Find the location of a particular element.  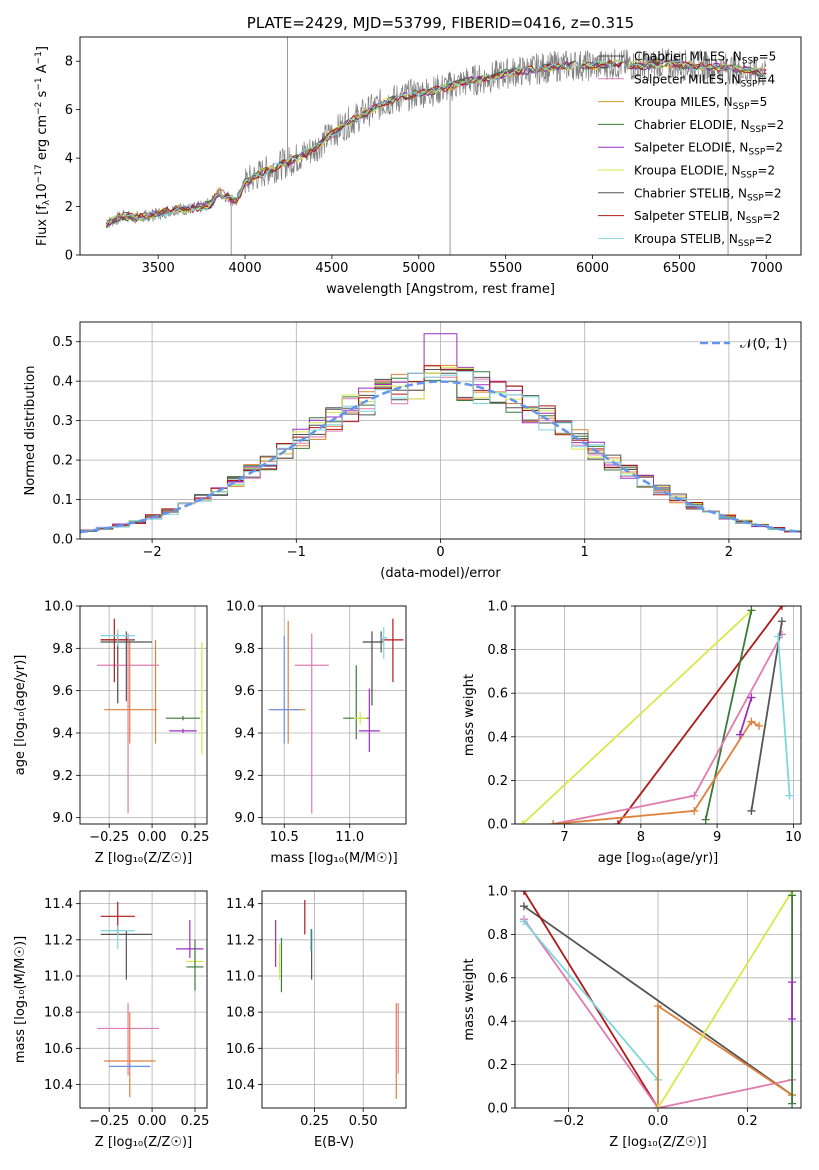

legend-count: =4 is located at coordinates (766, 79).